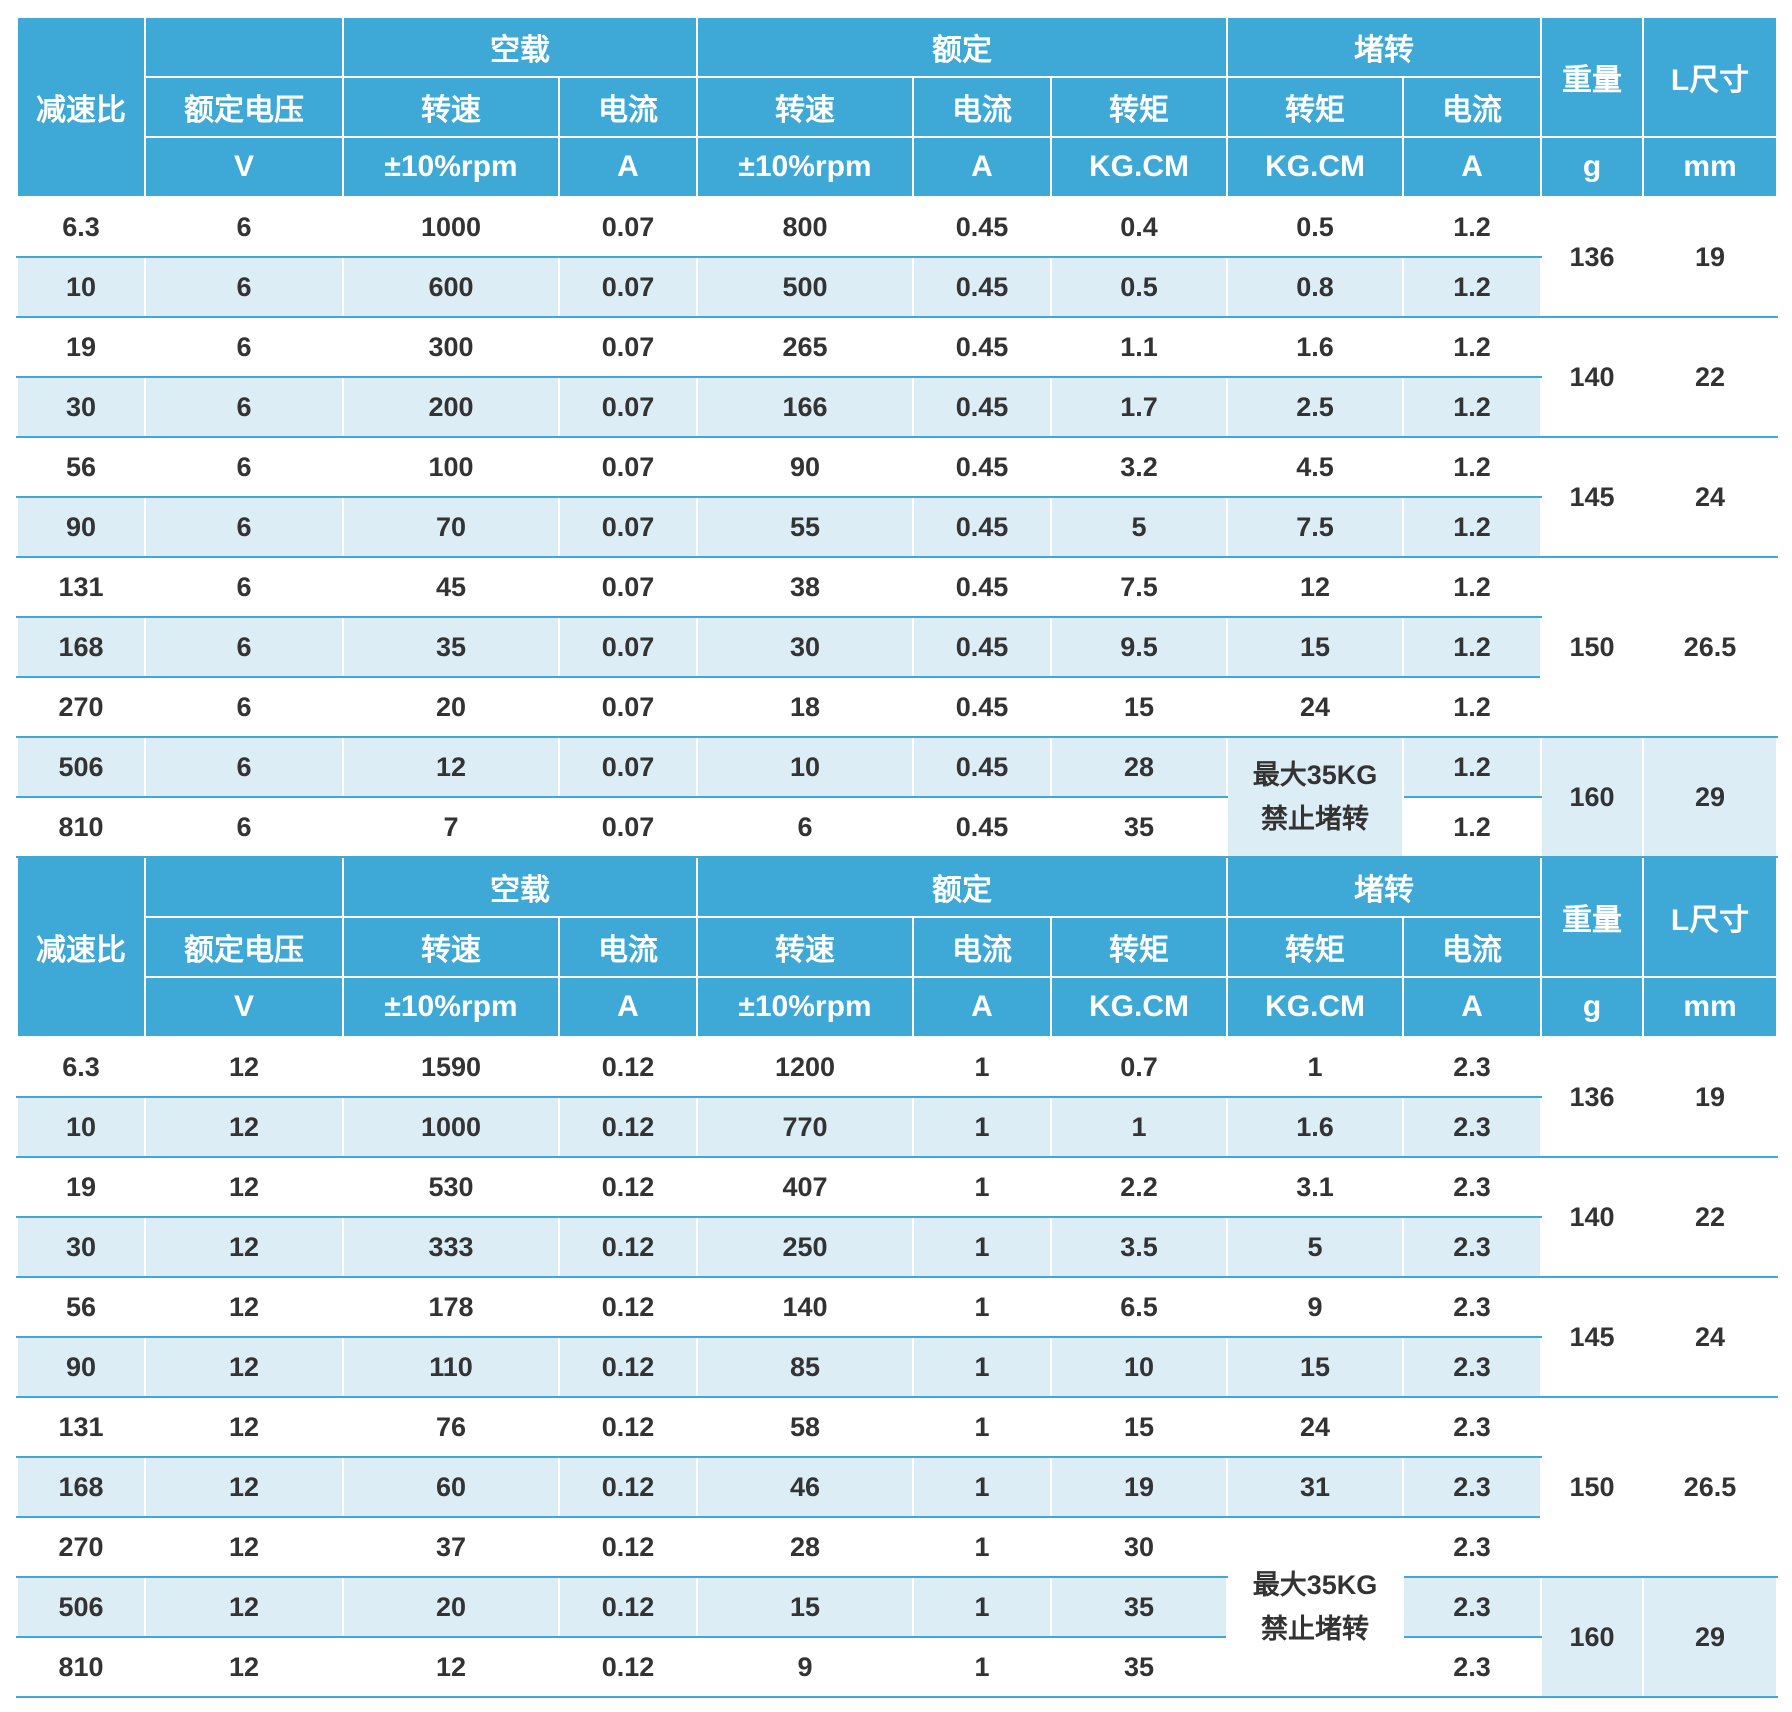 This screenshot has width=1792, height=1712. What do you see at coordinates (805, 527) in the screenshot?
I see `cell-r-speed: 55` at bounding box center [805, 527].